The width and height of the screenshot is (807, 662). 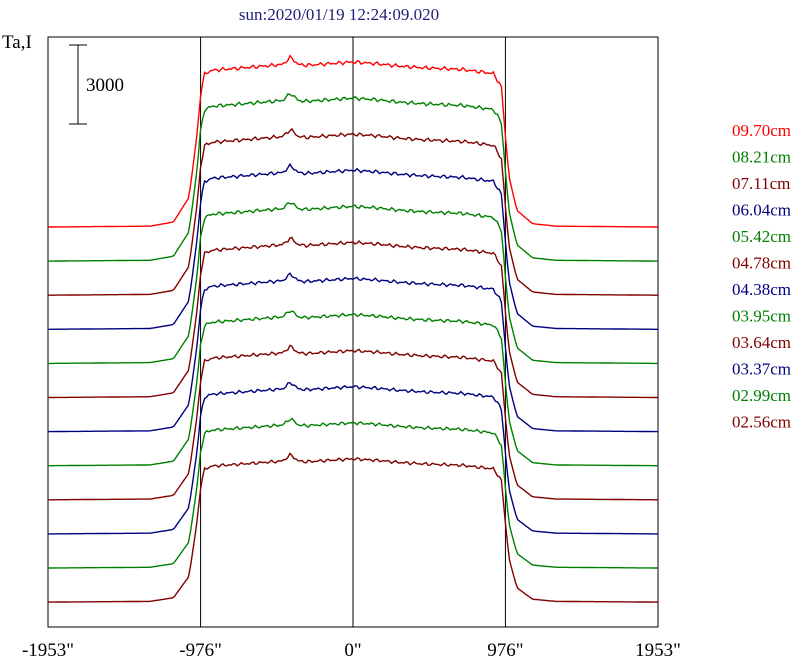 What do you see at coordinates (105, 85) in the screenshot?
I see `scale-bar-label: 3000` at bounding box center [105, 85].